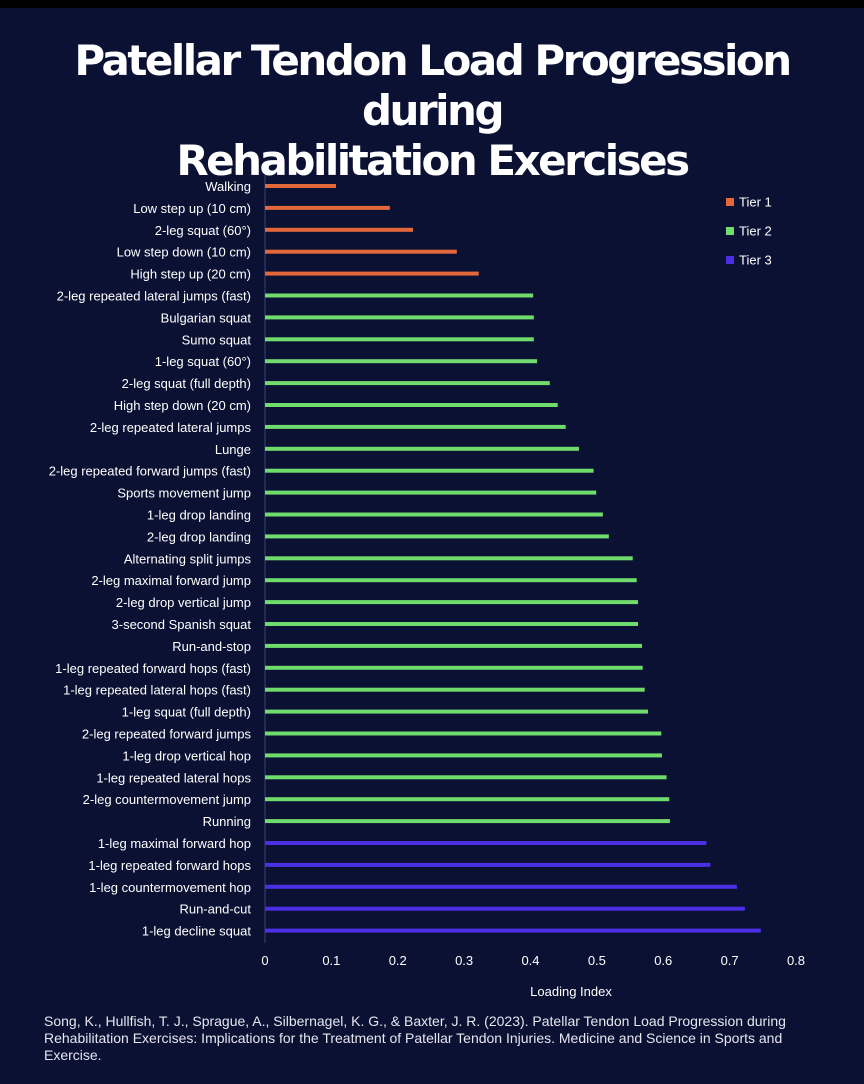  Describe the element at coordinates (183, 602) in the screenshot. I see `category-label: 2-leg drop vertical jump` at that location.